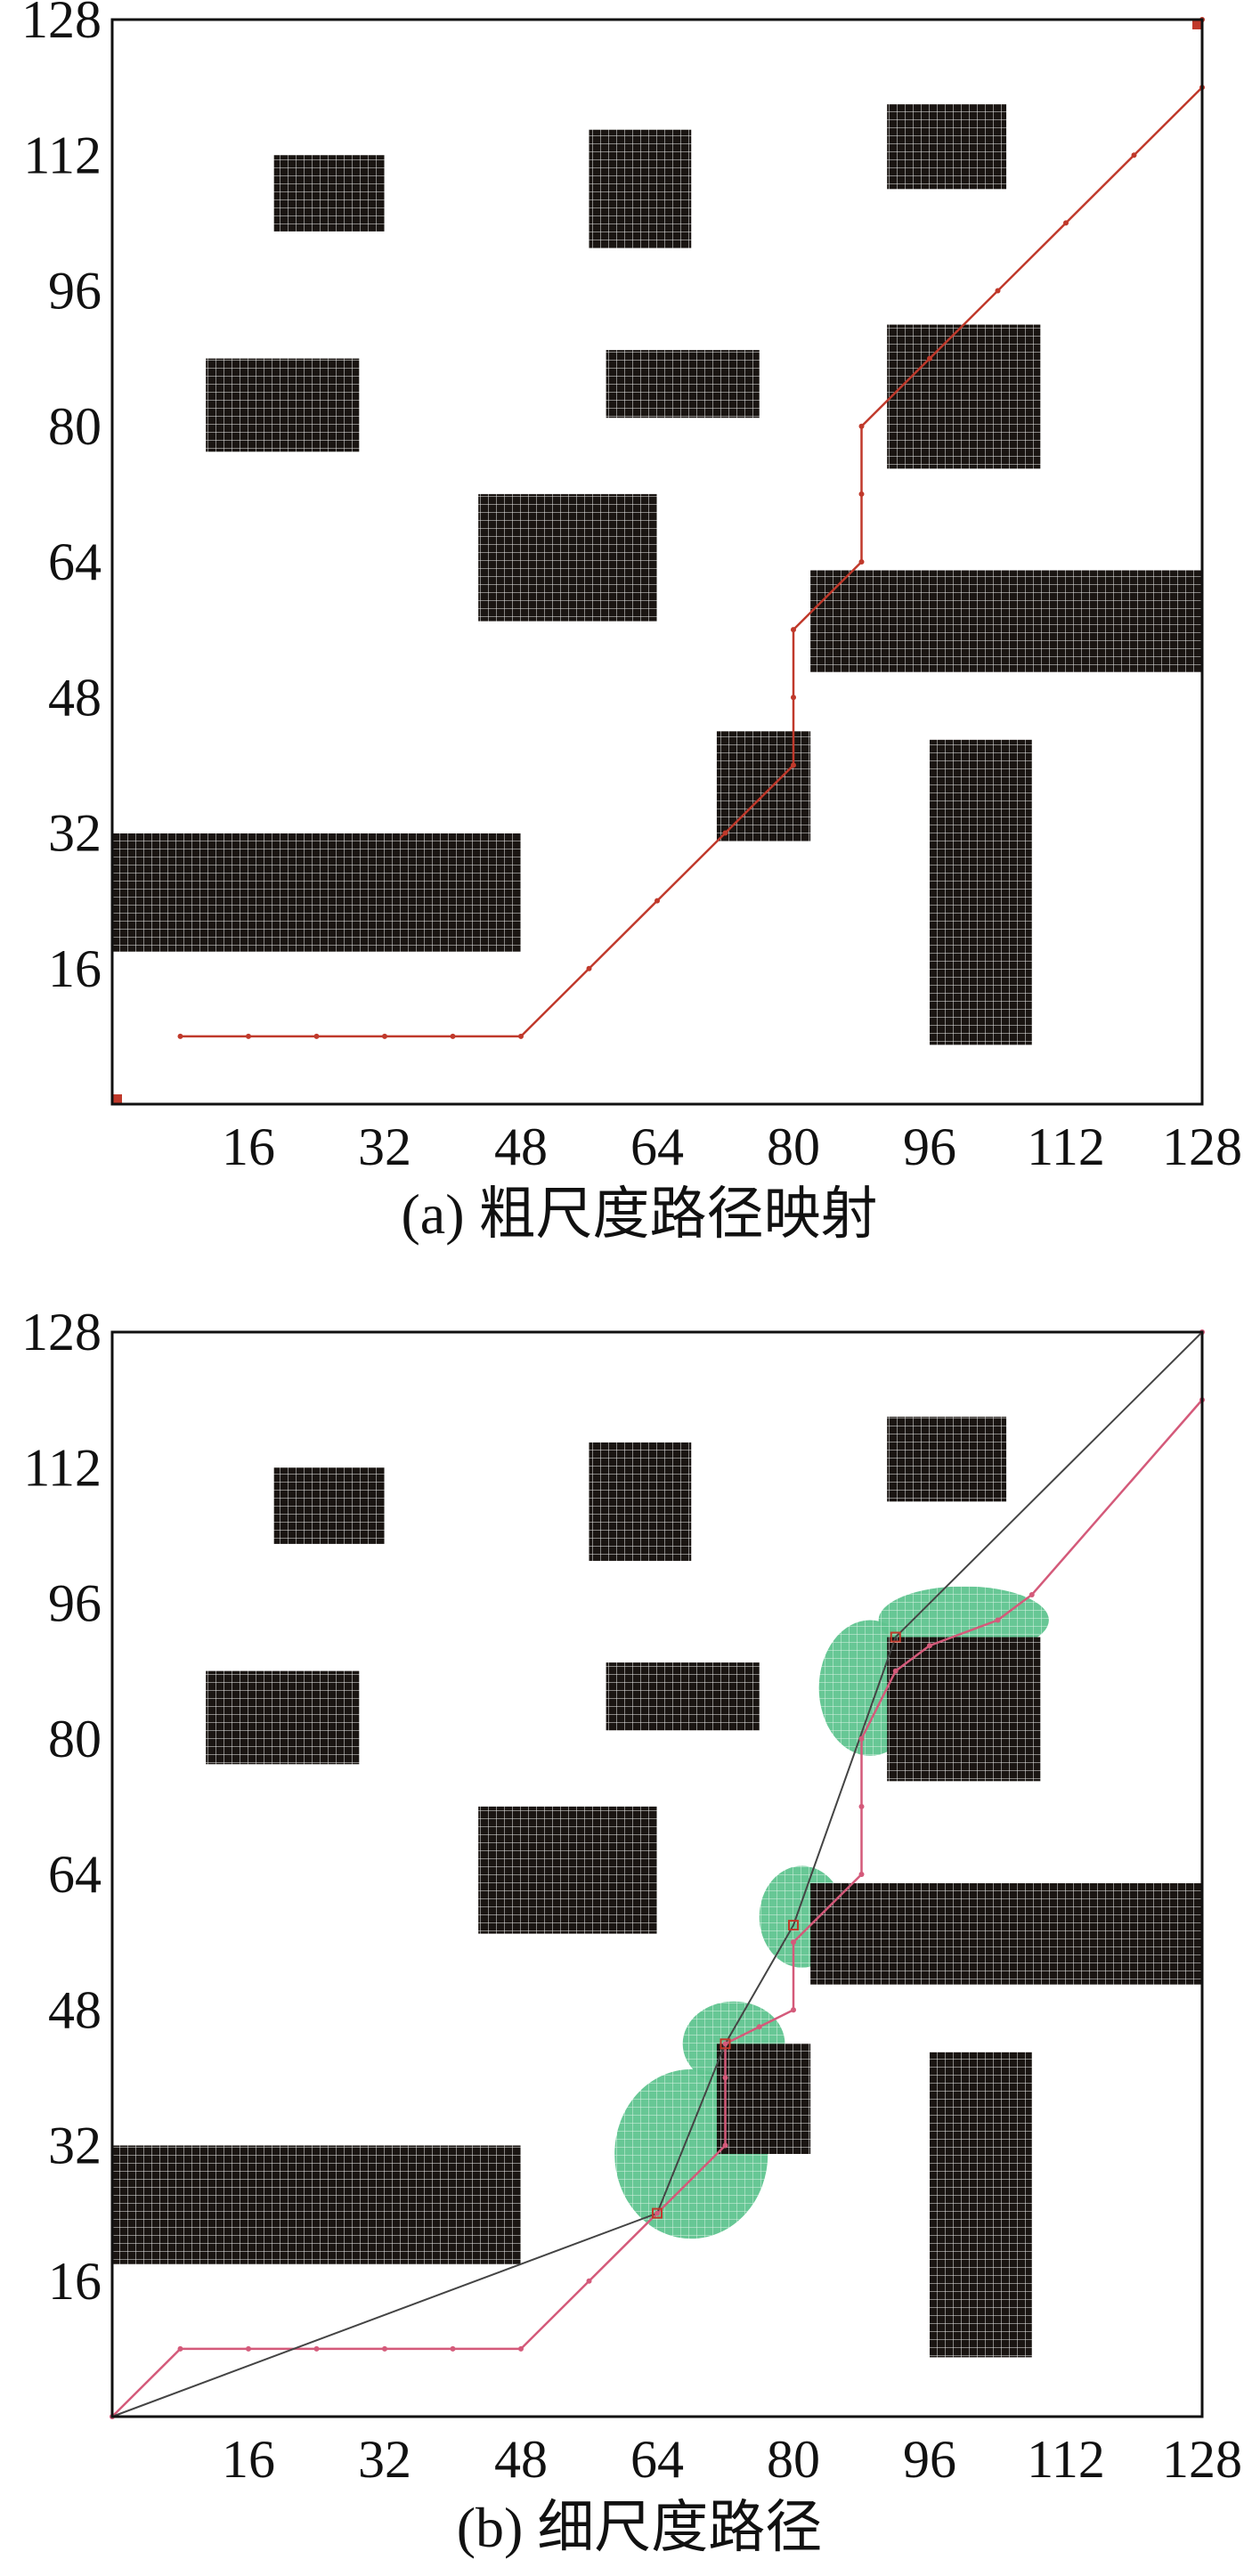 Image resolution: width=1244 pixels, height=2576 pixels. What do you see at coordinates (1066, 2459) in the screenshot?
I see `x-tick-label: 112` at bounding box center [1066, 2459].